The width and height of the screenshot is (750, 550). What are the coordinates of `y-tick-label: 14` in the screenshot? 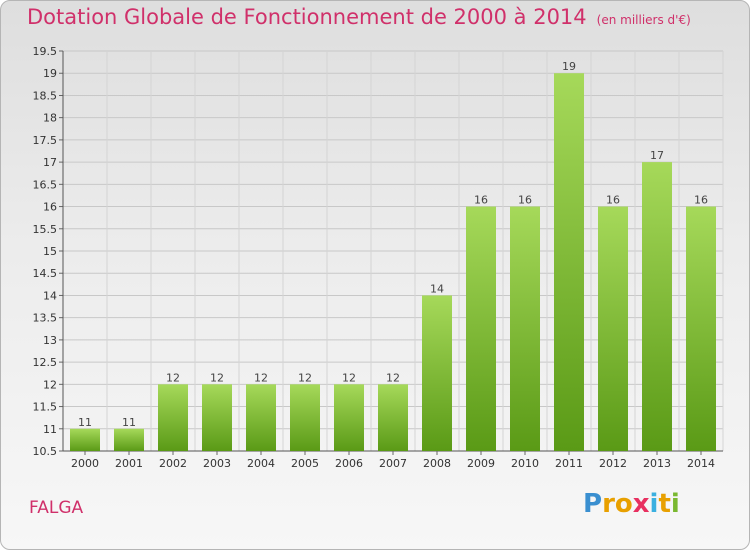 It's located at (50, 295).